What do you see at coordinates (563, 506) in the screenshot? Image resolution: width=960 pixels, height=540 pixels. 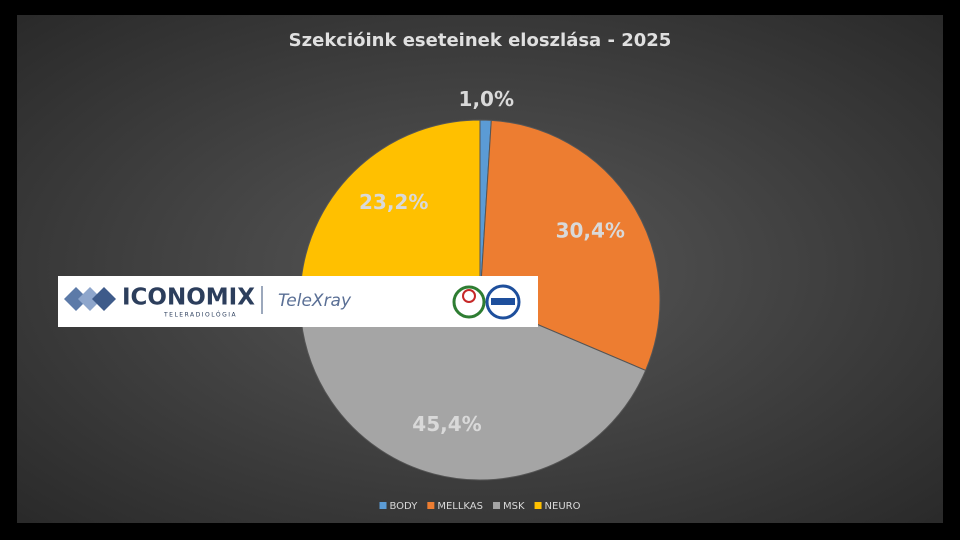 I see `legend-label: NEURO` at bounding box center [563, 506].